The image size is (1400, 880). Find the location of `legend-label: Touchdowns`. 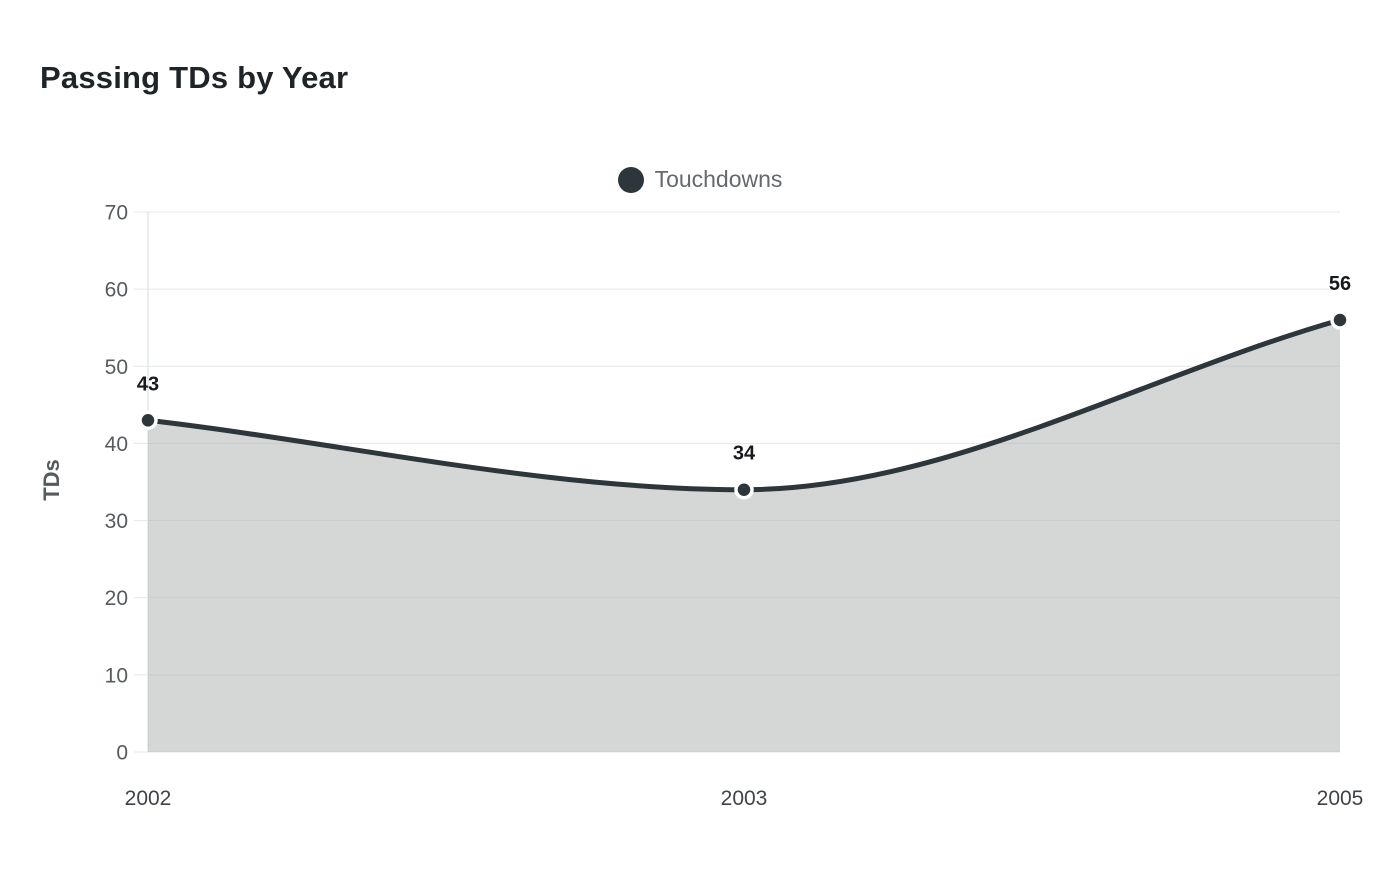

legend-label: Touchdowns is located at coordinates (718, 179).